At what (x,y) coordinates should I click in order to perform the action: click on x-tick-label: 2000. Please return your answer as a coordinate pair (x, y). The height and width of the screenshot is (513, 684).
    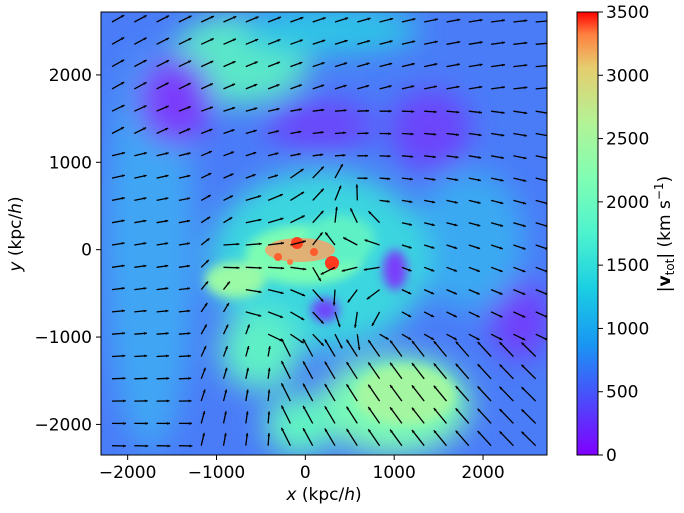
    Looking at the image, I should click on (482, 473).